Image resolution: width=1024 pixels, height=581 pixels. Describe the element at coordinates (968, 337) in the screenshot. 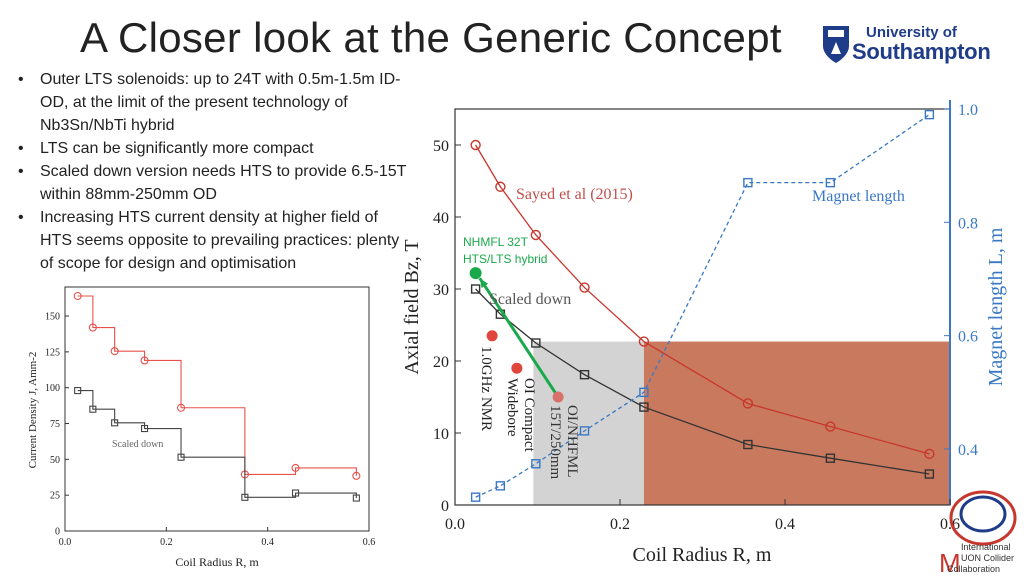

I see `y2-tick-label: 0.6` at that location.